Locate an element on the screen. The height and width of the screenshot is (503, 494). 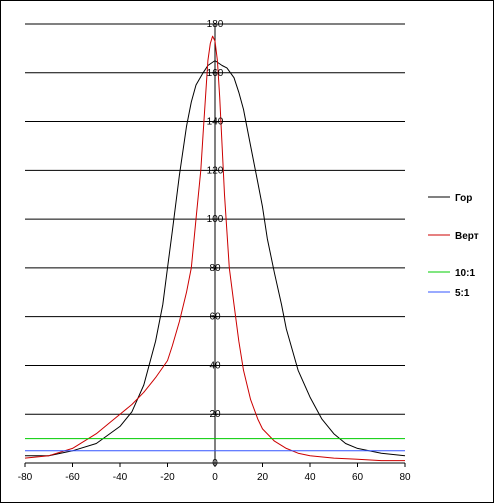
x-tick-label-20: 20 is located at coordinates (263, 477).